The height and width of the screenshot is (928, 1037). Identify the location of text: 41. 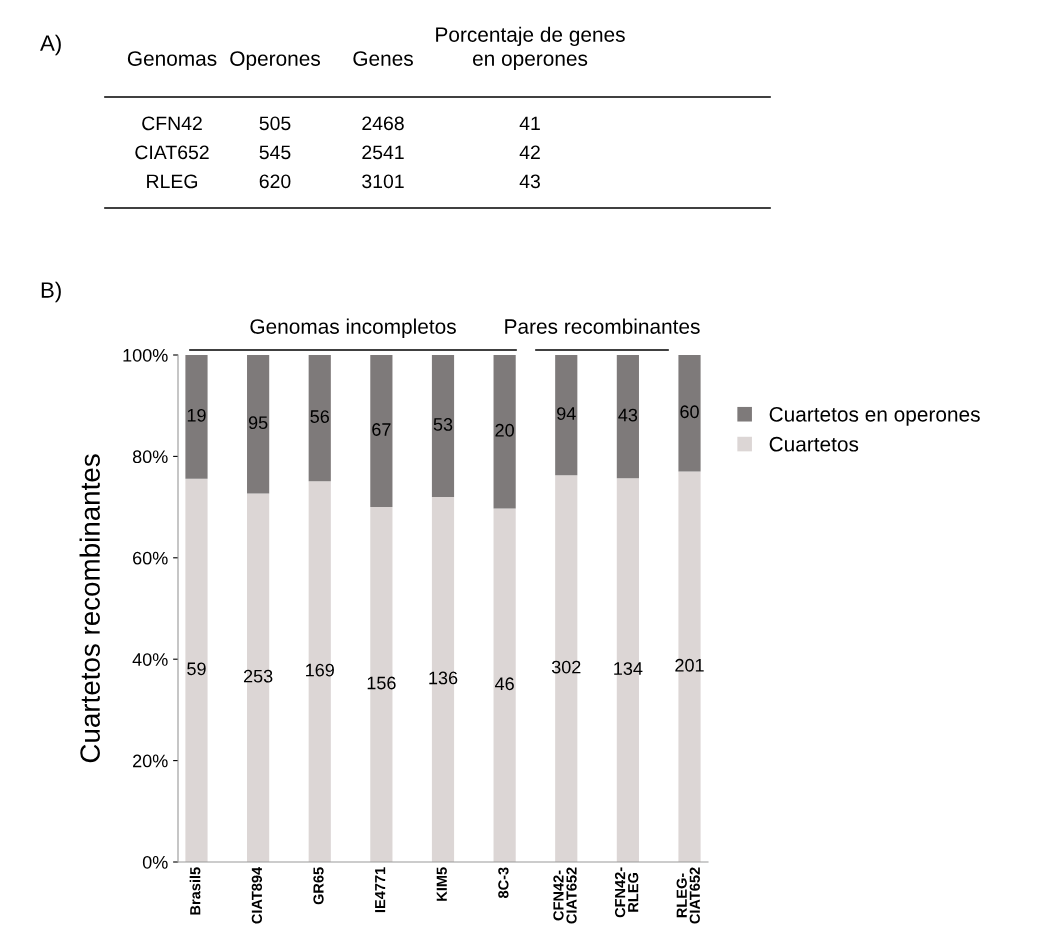
(529, 123).